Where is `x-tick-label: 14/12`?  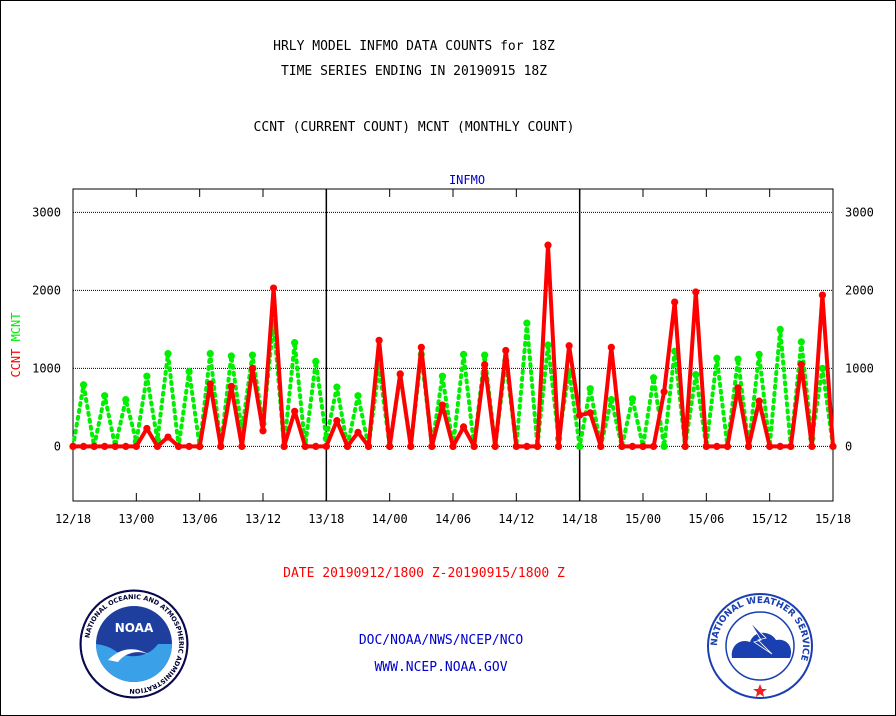 x-tick-label: 14/12 is located at coordinates (516, 519).